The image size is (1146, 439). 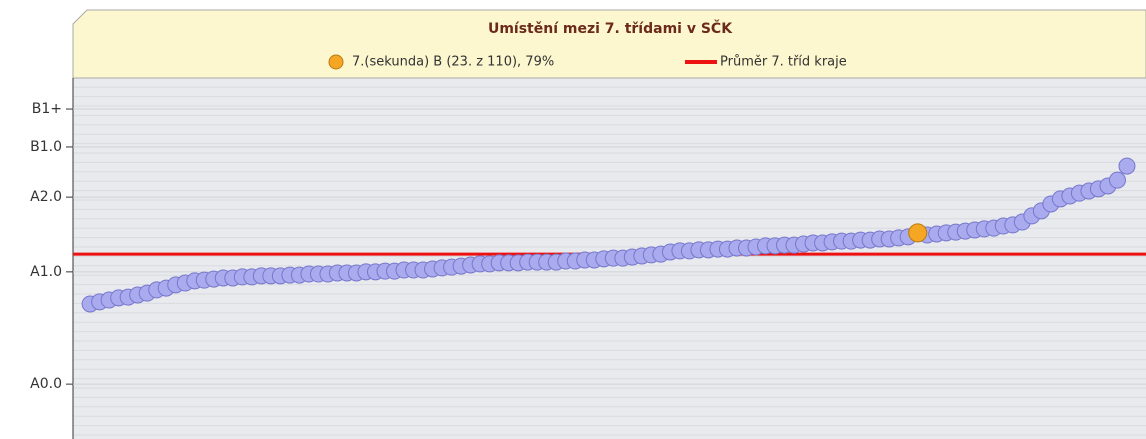 I want to click on legend-label: Průměr 7. tříd kraje, so click(x=783, y=62).